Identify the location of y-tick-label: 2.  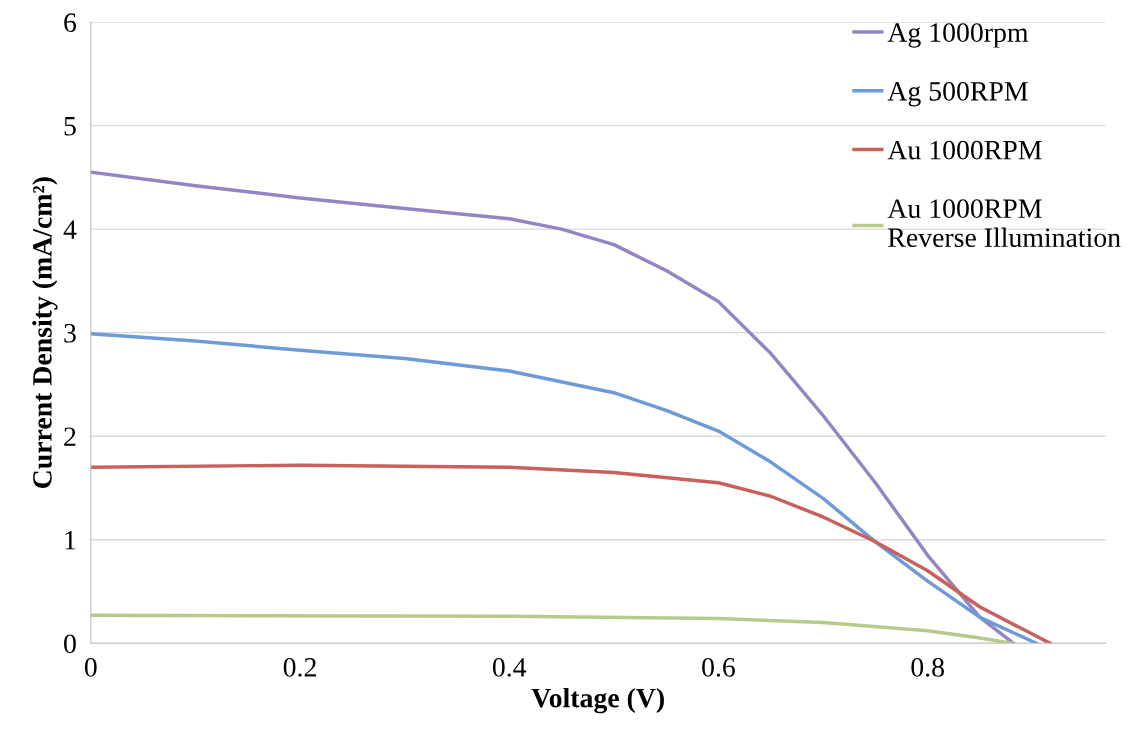
(70, 436).